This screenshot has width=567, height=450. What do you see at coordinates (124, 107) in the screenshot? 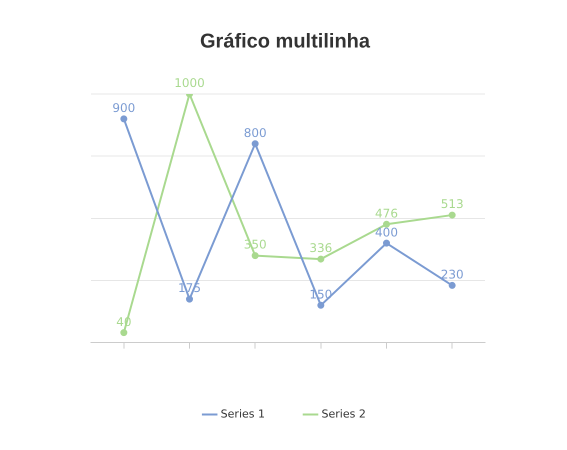
I see `data-label: 900` at bounding box center [124, 107].